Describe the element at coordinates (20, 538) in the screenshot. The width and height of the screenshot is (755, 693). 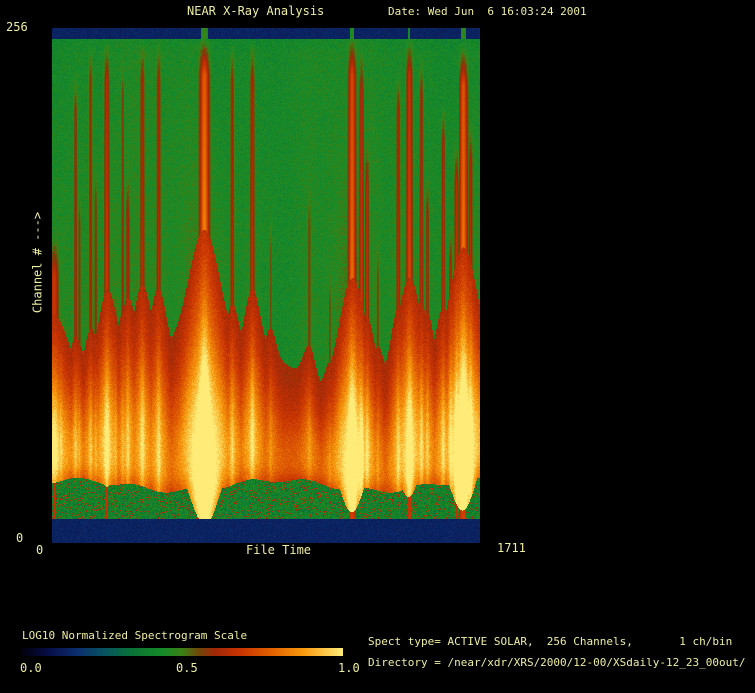
I see `y-axis-min-label: 0` at that location.